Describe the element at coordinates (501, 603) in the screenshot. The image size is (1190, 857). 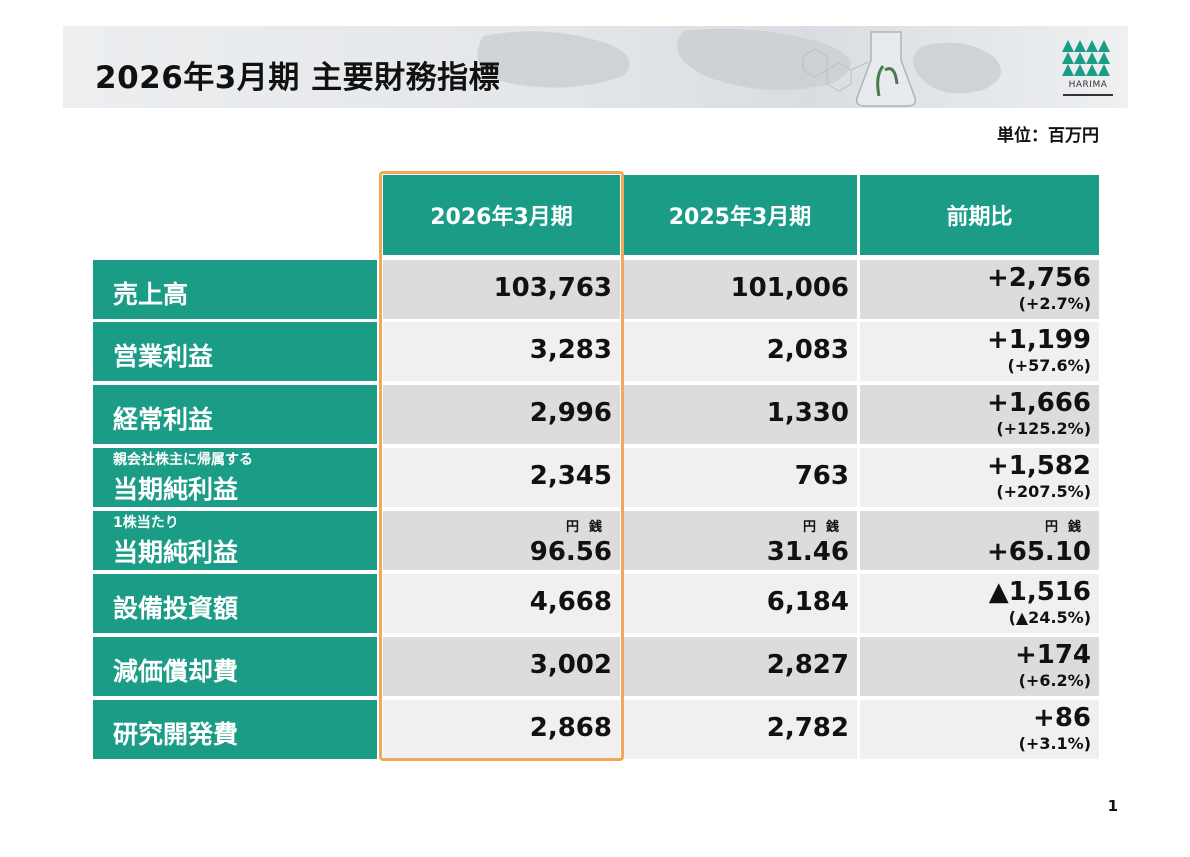
I see `cell-current: 4,668` at that location.